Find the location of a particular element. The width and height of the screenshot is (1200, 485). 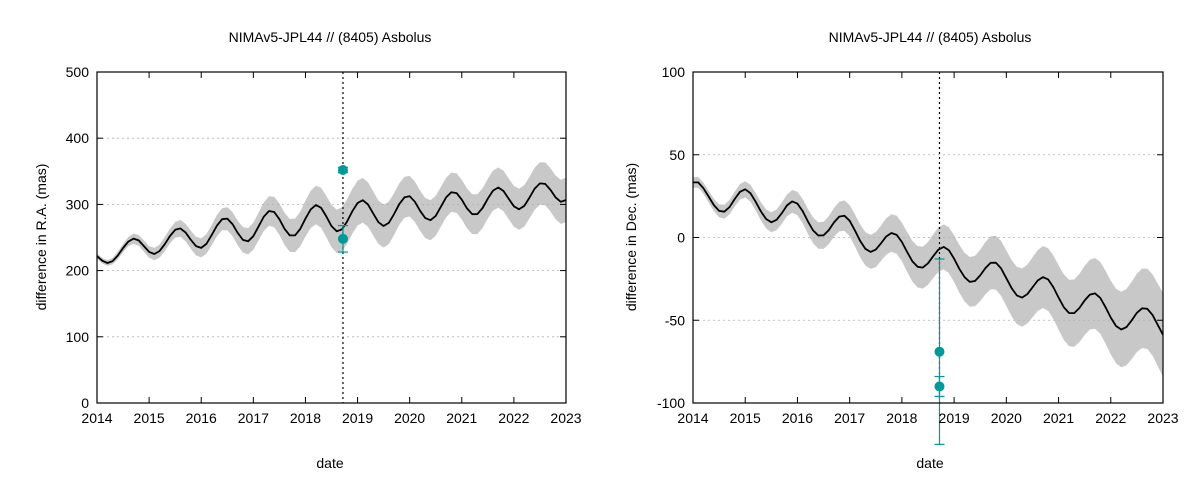

right-x-tick-label: 2022 is located at coordinates (1110, 418).